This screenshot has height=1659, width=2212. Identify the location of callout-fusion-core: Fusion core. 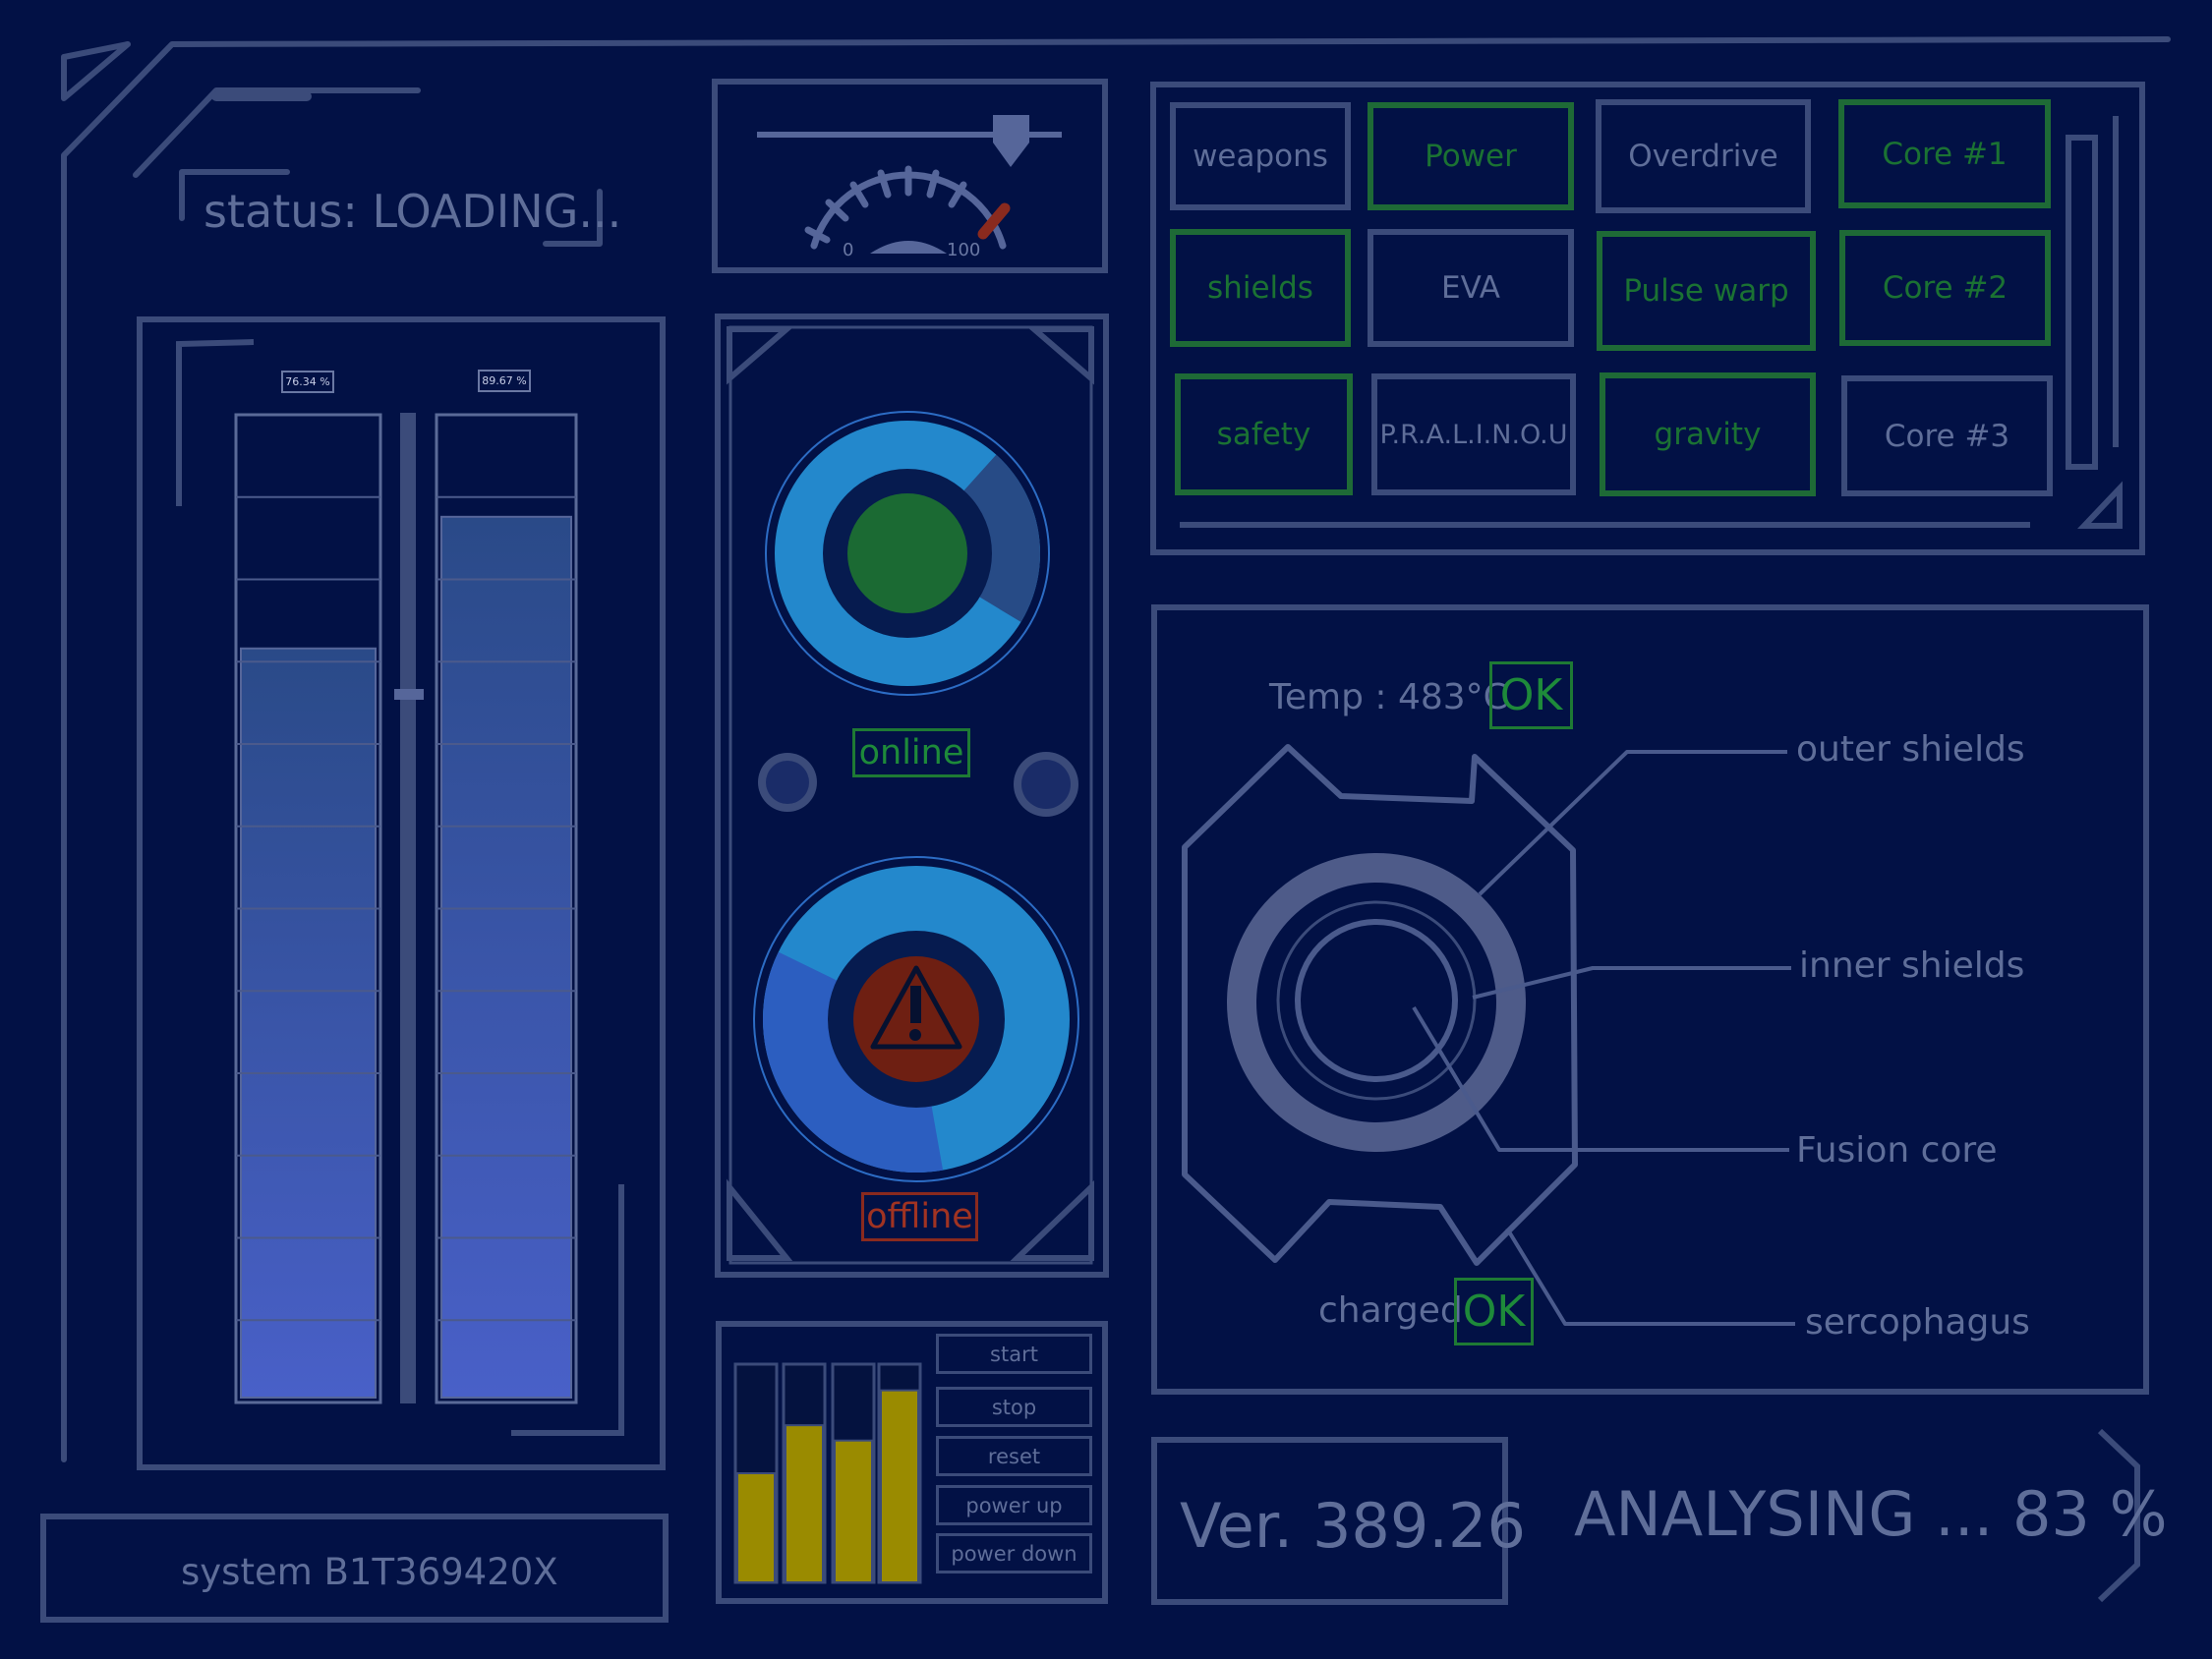
(1897, 1150).